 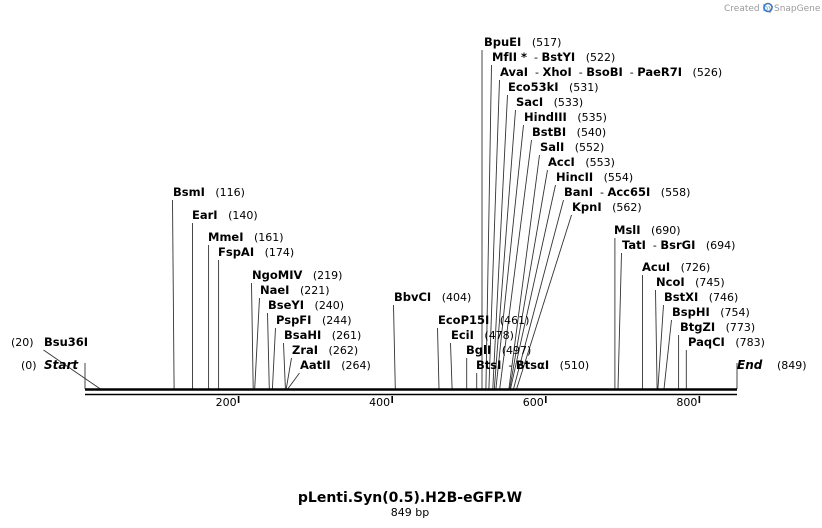 I want to click on site-label: PaqCI (783), so click(x=726, y=342).